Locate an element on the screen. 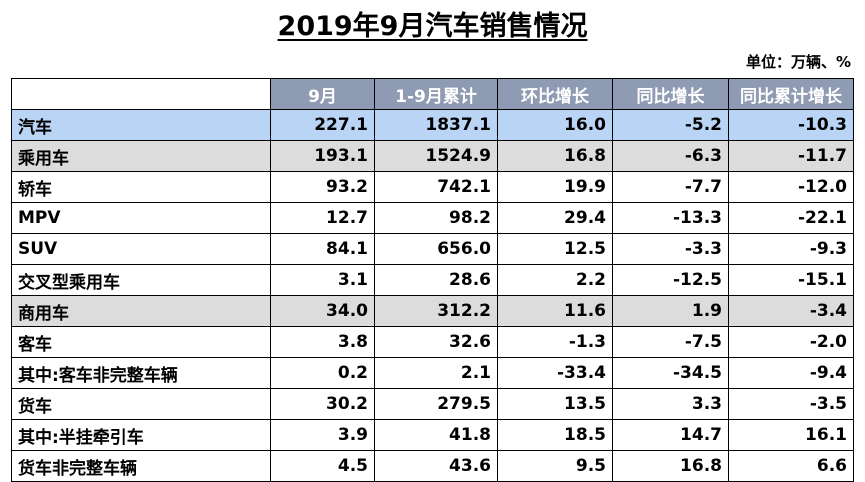  column-header-month: 9月 is located at coordinates (322, 94).